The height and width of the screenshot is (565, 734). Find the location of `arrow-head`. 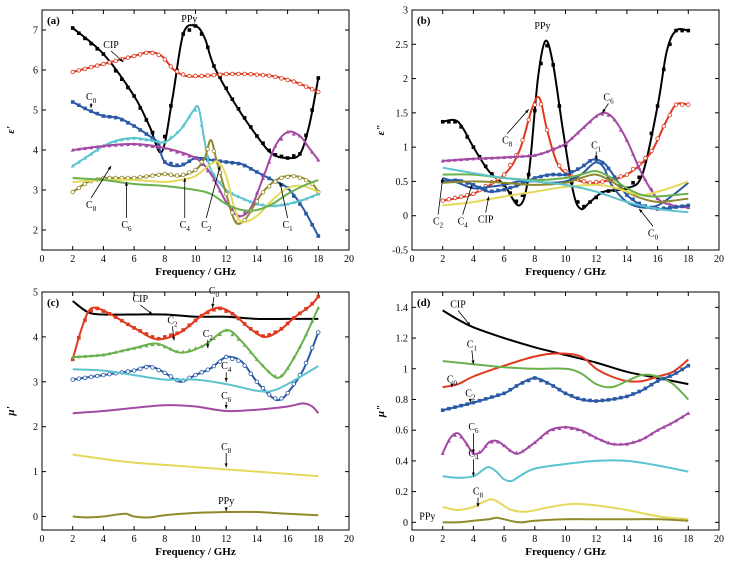

arrow-head is located at coordinates (478, 505).